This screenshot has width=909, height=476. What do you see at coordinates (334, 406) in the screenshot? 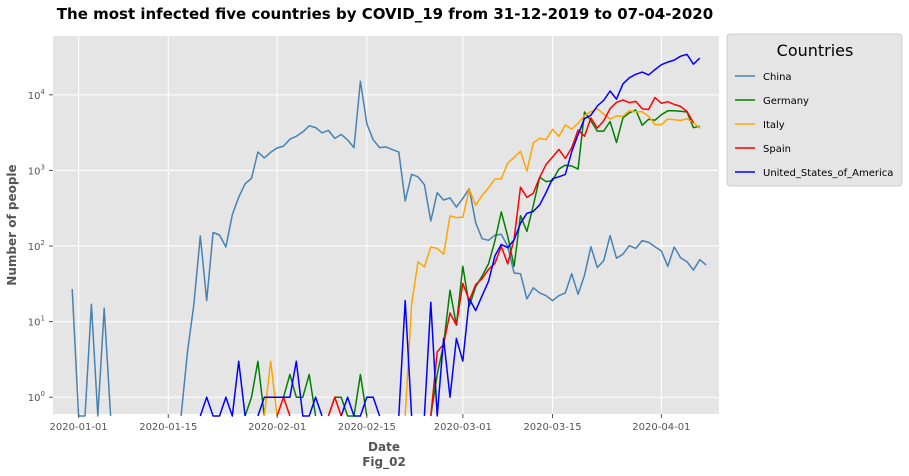
I see `series-line-spain` at bounding box center [334, 406].